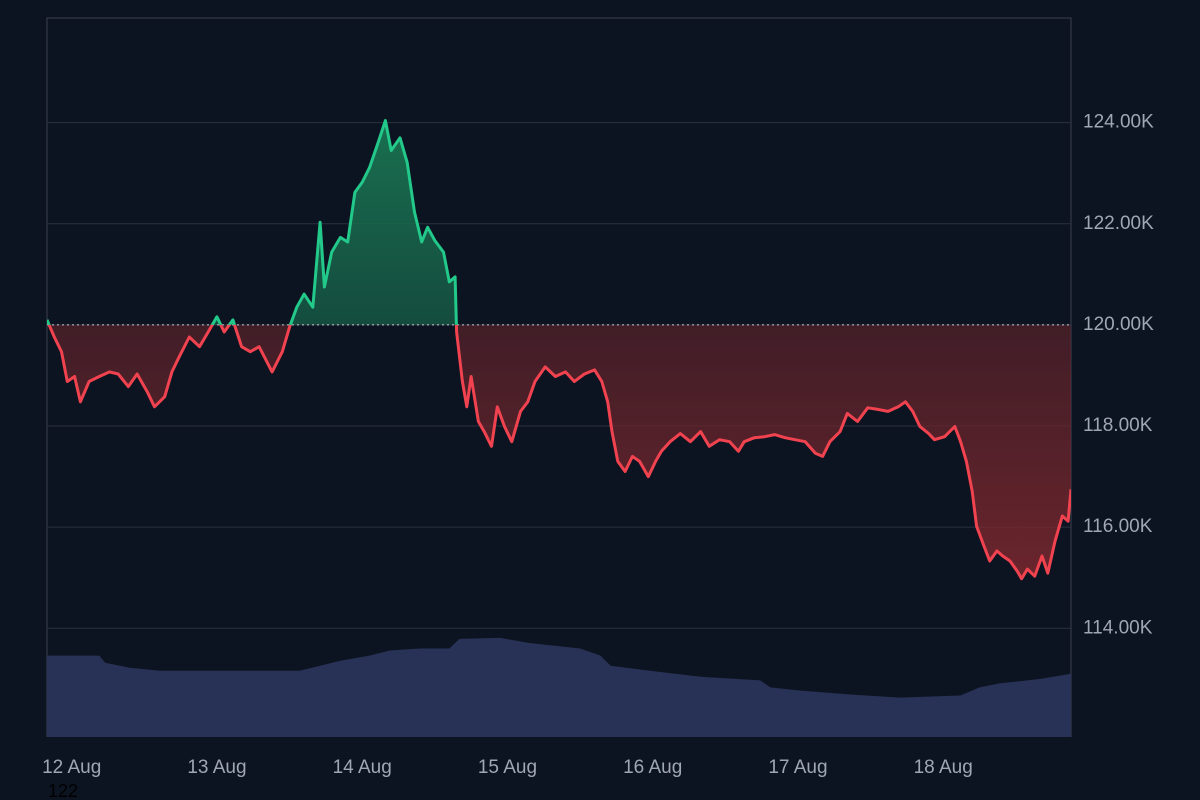  I want to click on price-line-up, so click(252, 222).